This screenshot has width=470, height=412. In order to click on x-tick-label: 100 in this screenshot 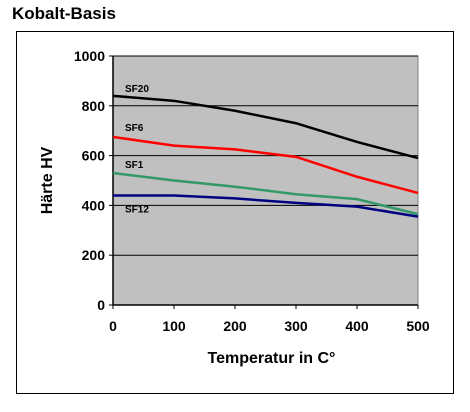, I will do `click(174, 326)`.